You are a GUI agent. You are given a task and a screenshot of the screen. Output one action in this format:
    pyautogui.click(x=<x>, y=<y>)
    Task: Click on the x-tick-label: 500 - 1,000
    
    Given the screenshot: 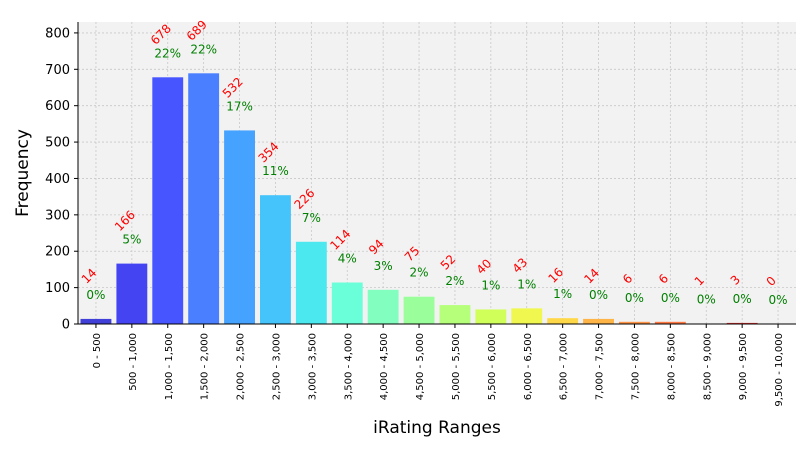 What is the action you would take?
    pyautogui.click(x=133, y=362)
    